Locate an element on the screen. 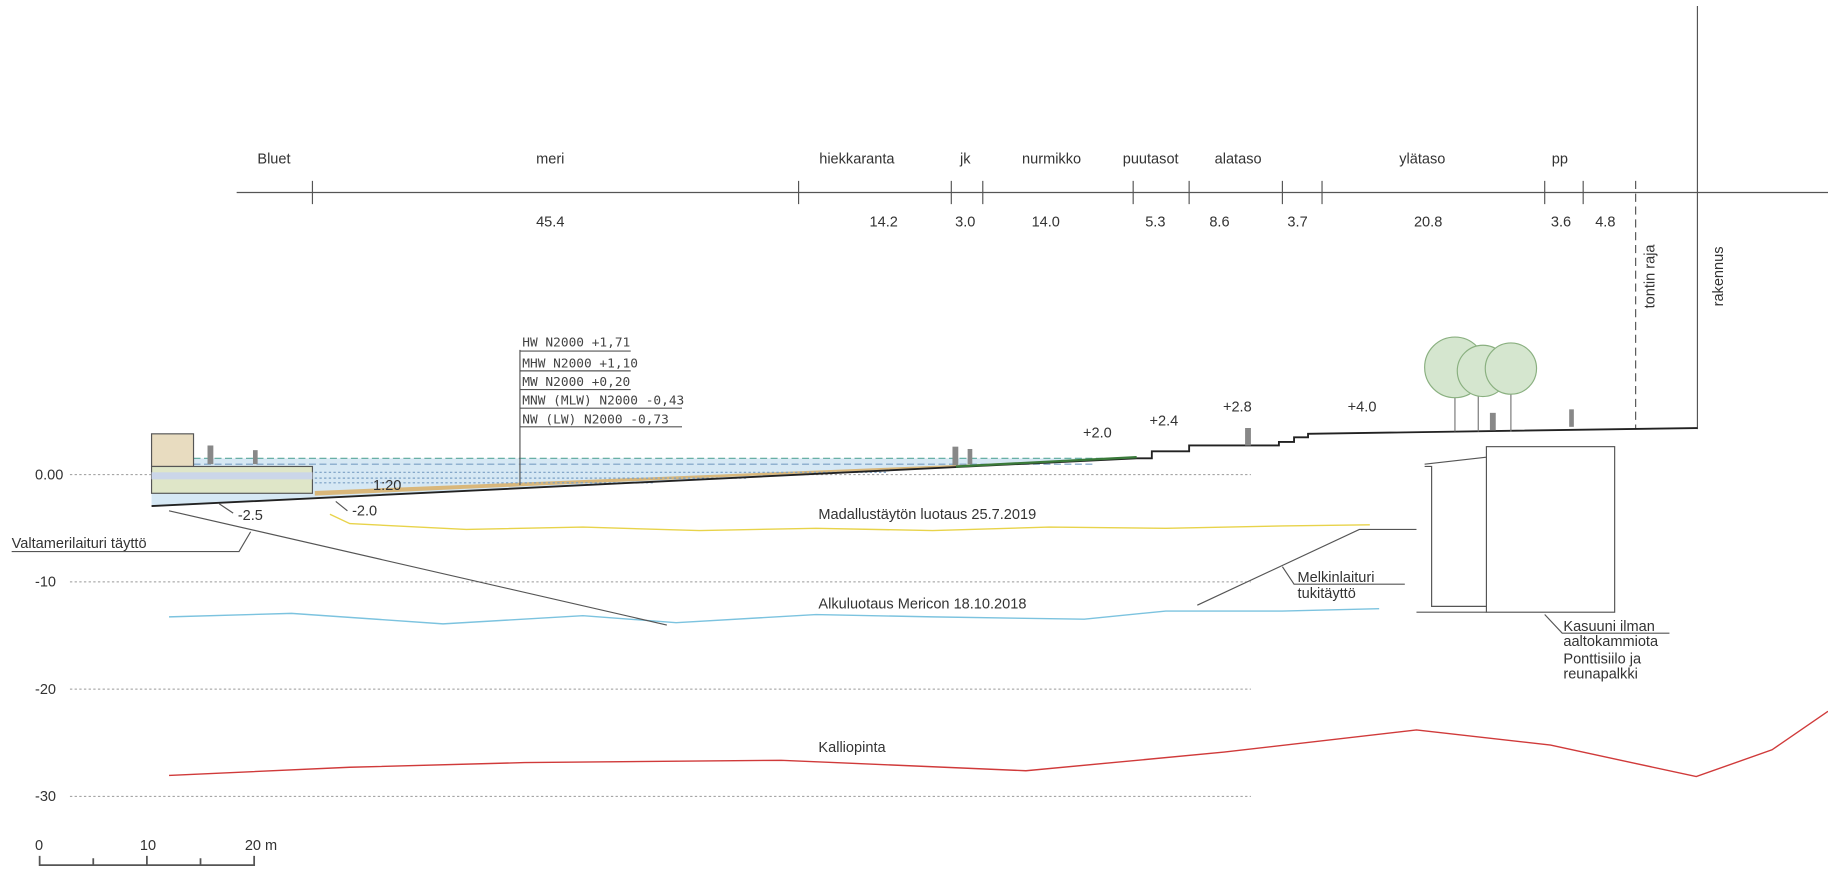 This screenshot has height=870, width=1828. zone-label: jk is located at coordinates (965, 159).